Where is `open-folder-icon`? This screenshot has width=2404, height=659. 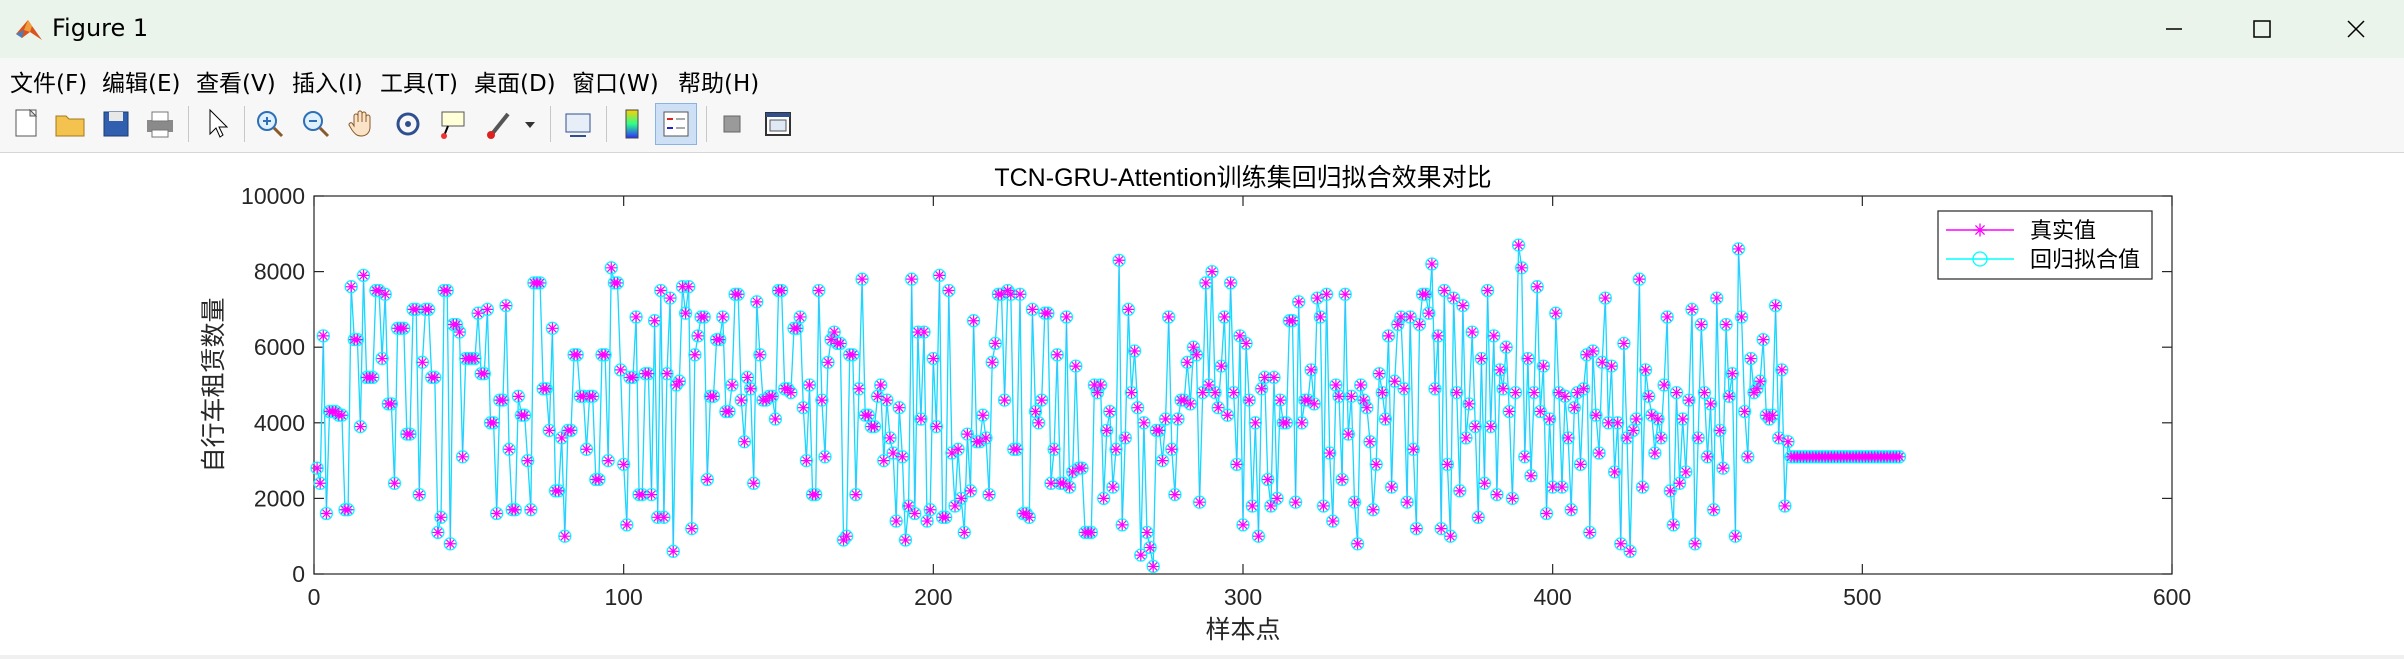
open-folder-icon is located at coordinates (70, 124).